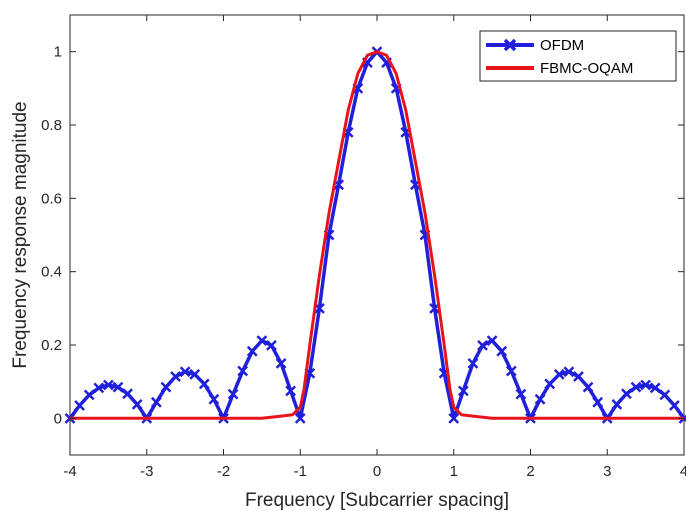  Describe the element at coordinates (377, 471) in the screenshot. I see `x-tick-label: 0` at that location.